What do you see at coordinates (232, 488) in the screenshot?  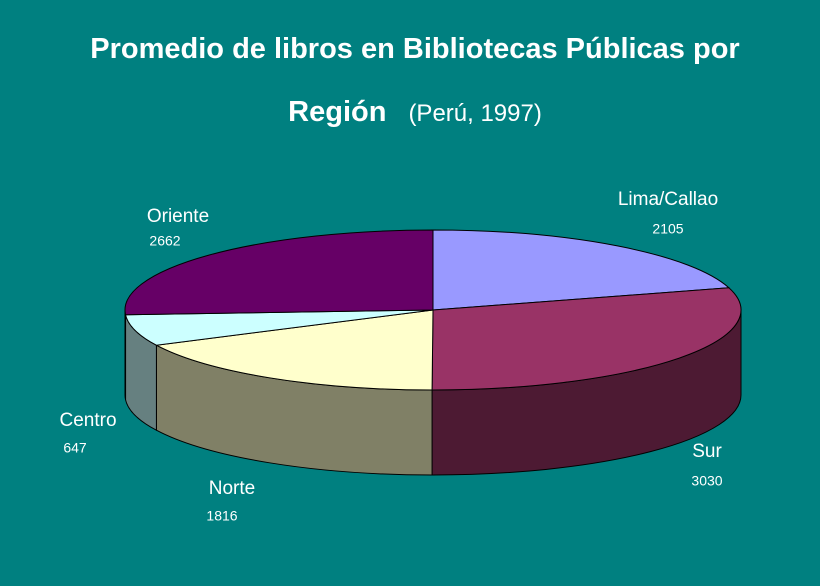 I see `slice-label: Norte` at bounding box center [232, 488].